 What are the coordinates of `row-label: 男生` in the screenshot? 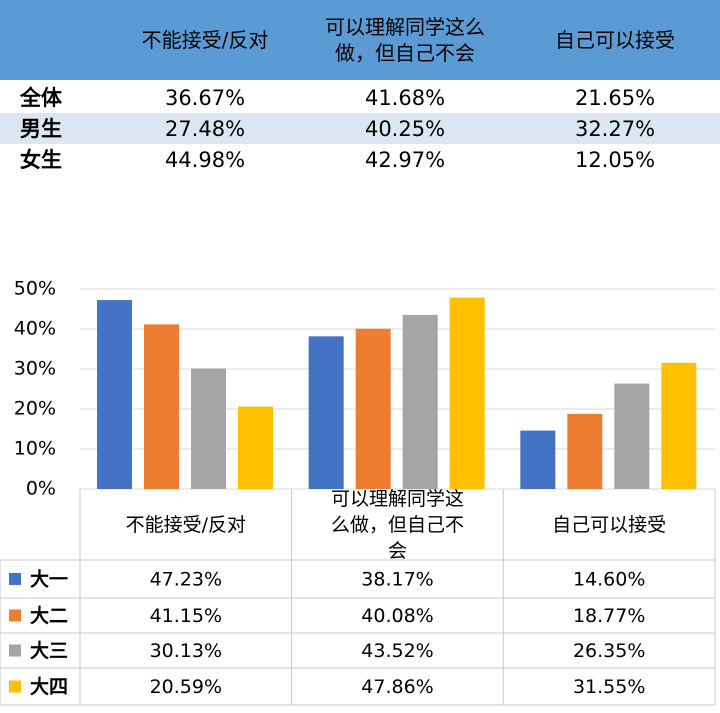 It's located at (41, 128).